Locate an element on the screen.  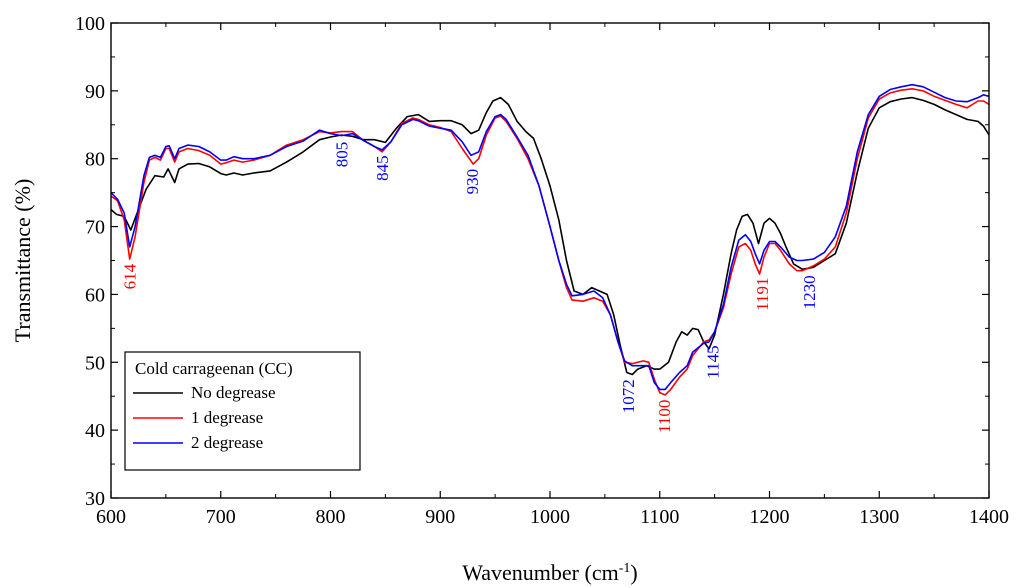
y-tick-label: 70 is located at coordinates (95, 228).